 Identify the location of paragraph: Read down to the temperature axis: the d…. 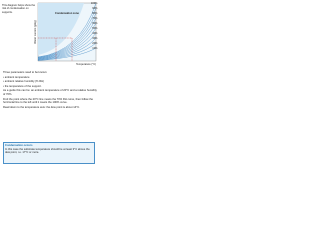
(41, 107).